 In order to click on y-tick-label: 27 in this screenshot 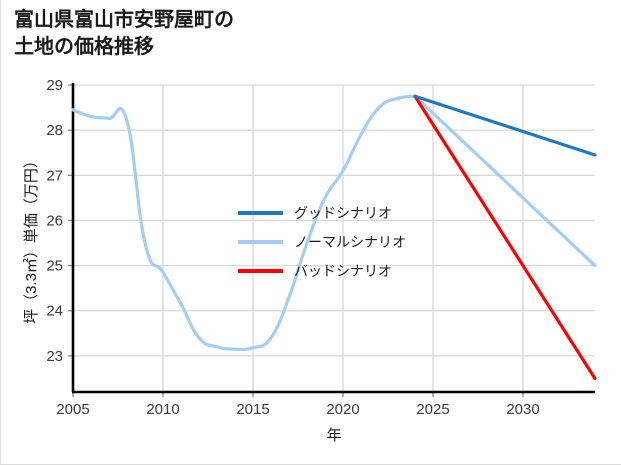, I will do `click(54, 175)`.